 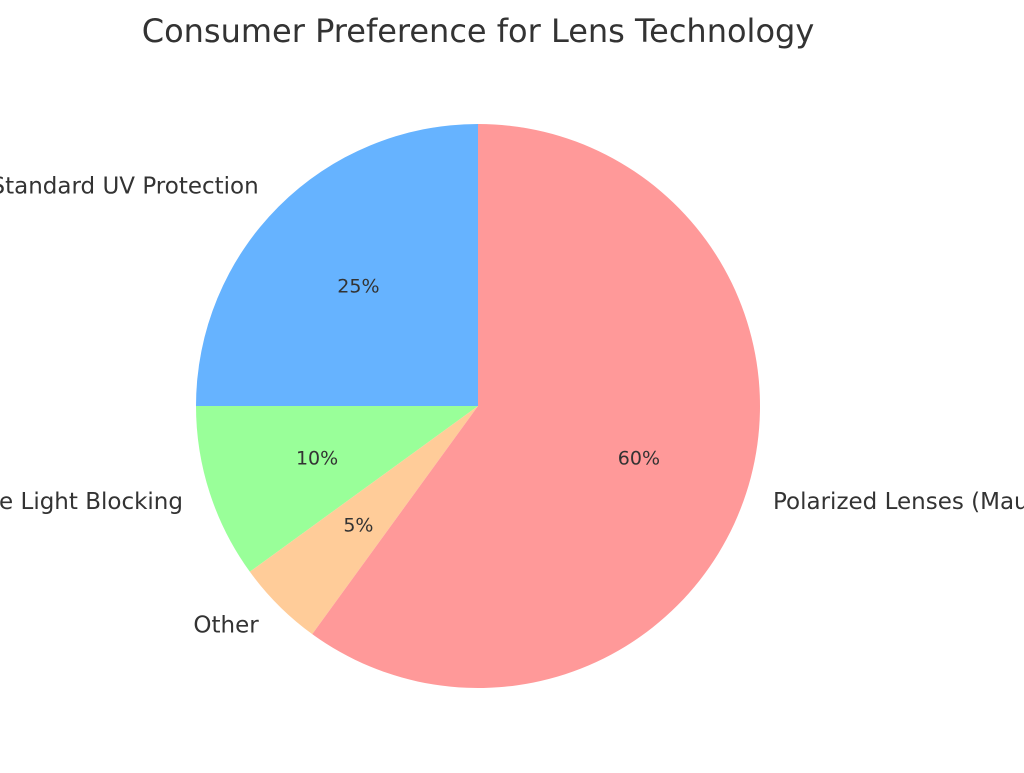 What do you see at coordinates (317, 458) in the screenshot?
I see `percent-label: 10%` at bounding box center [317, 458].